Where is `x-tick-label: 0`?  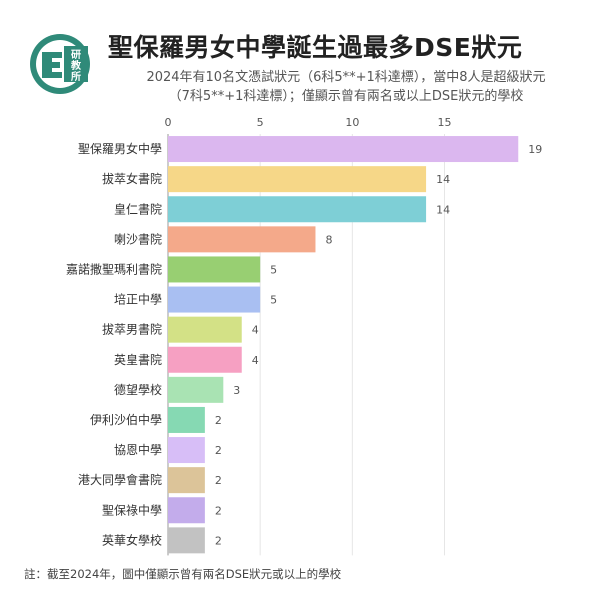 x-tick-label: 0 is located at coordinates (168, 122).